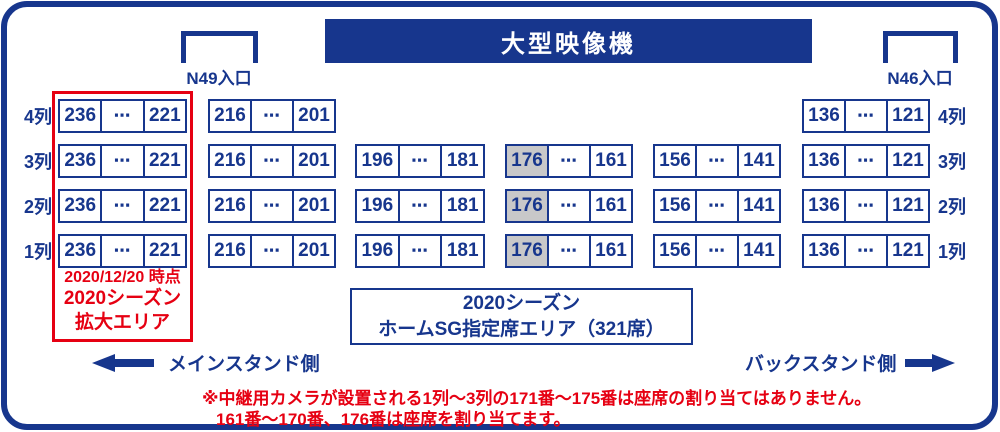  I want to click on seat-block-r1-colC: 196 ⋯ 181, so click(420, 251).